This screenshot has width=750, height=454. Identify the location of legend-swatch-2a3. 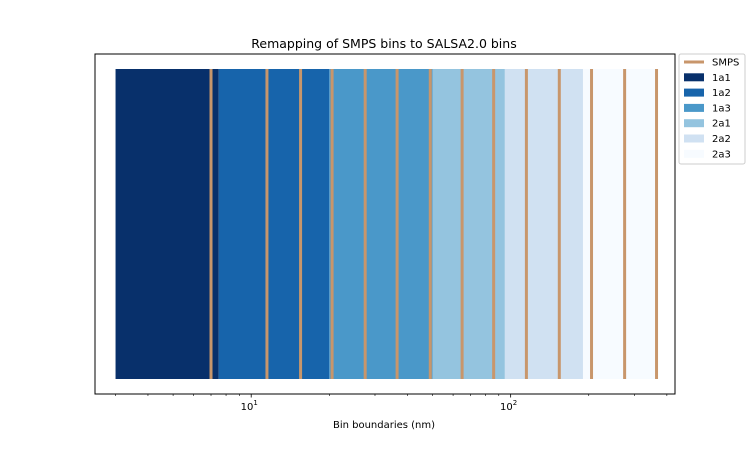
(694, 153).